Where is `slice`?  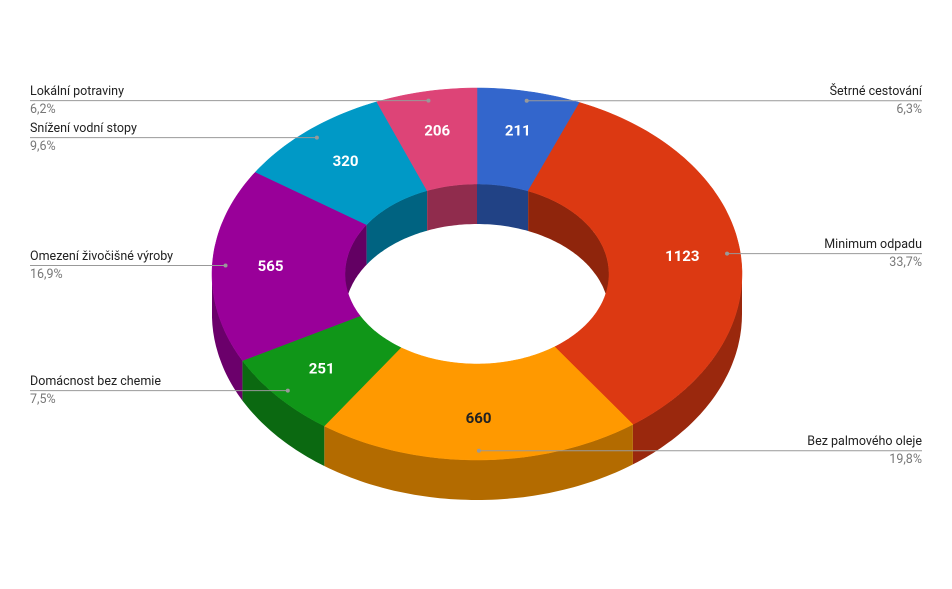
slice is located at coordinates (427, 139).